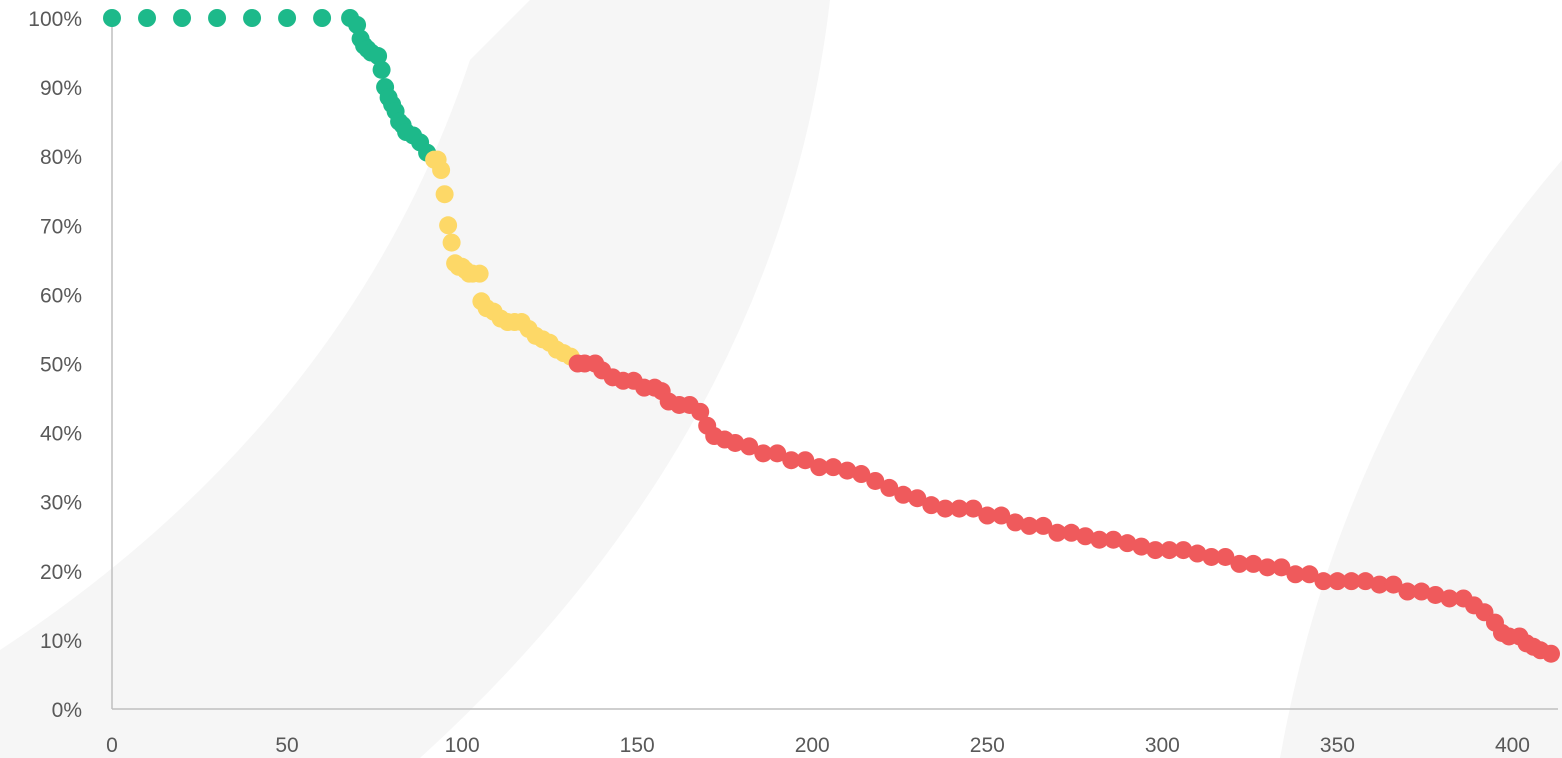  What do you see at coordinates (1162, 745) in the screenshot?
I see `x-tick-label: 300` at bounding box center [1162, 745].